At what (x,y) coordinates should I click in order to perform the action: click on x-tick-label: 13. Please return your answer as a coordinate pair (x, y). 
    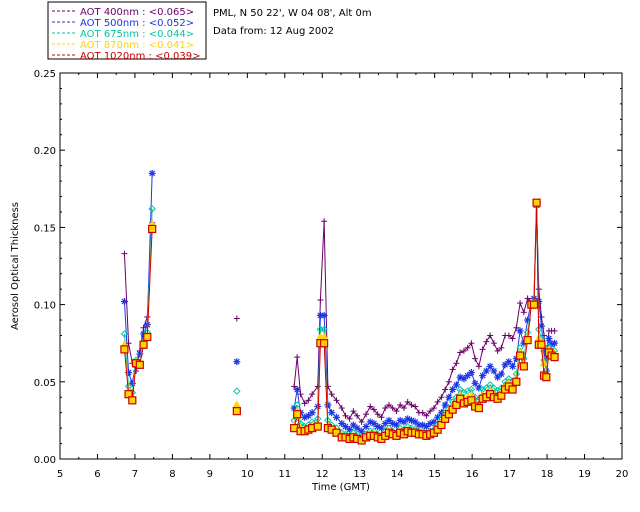
    Looking at the image, I should click on (359, 474).